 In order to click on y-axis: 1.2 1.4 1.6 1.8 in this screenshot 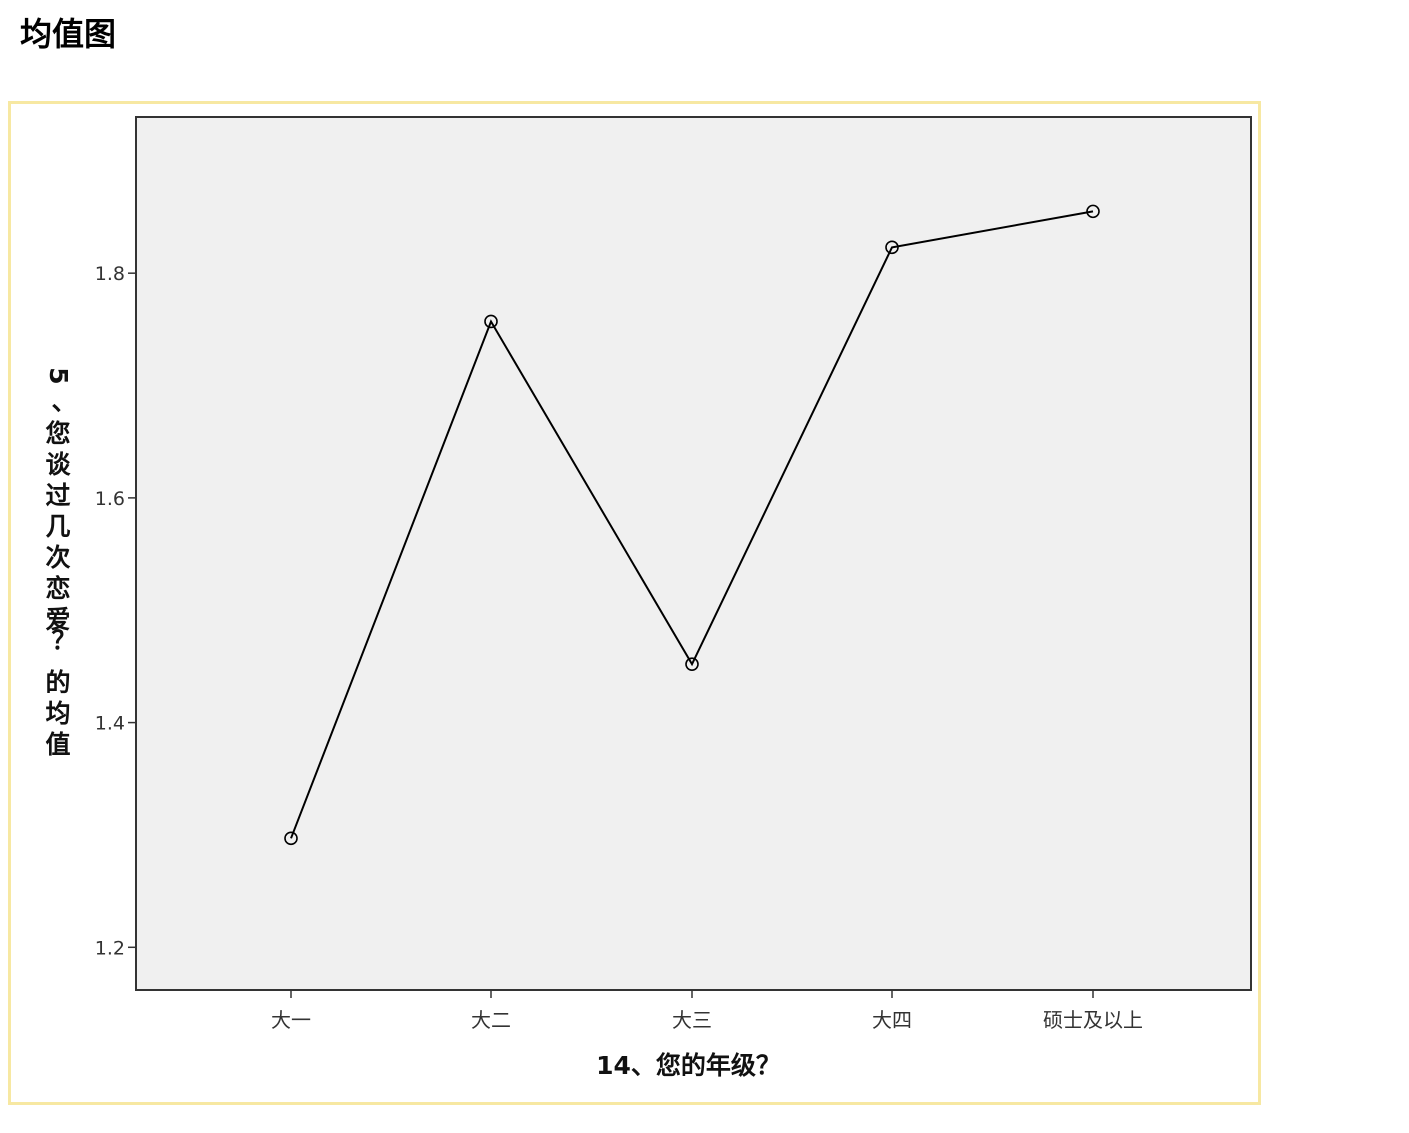, I will do `click(115, 611)`.